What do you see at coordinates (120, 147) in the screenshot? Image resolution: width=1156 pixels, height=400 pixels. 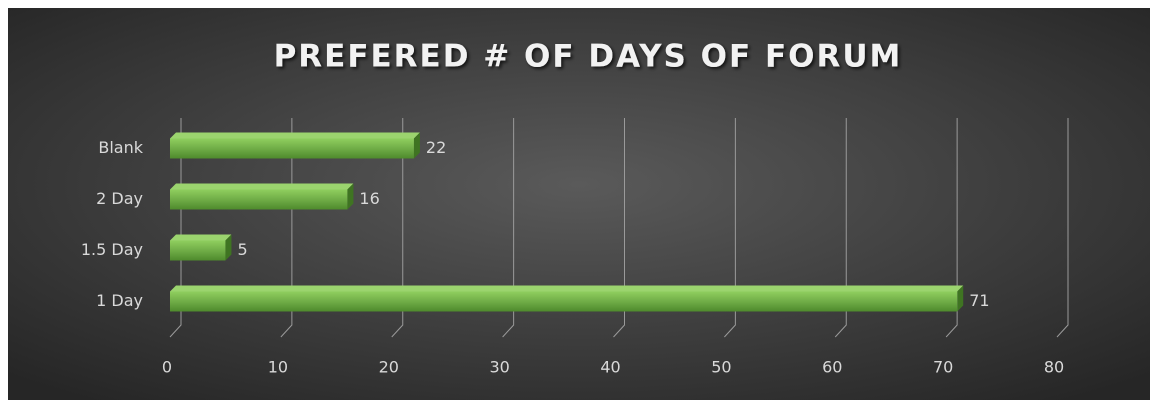 I see `y-tick-label: Blank` at bounding box center [120, 147].